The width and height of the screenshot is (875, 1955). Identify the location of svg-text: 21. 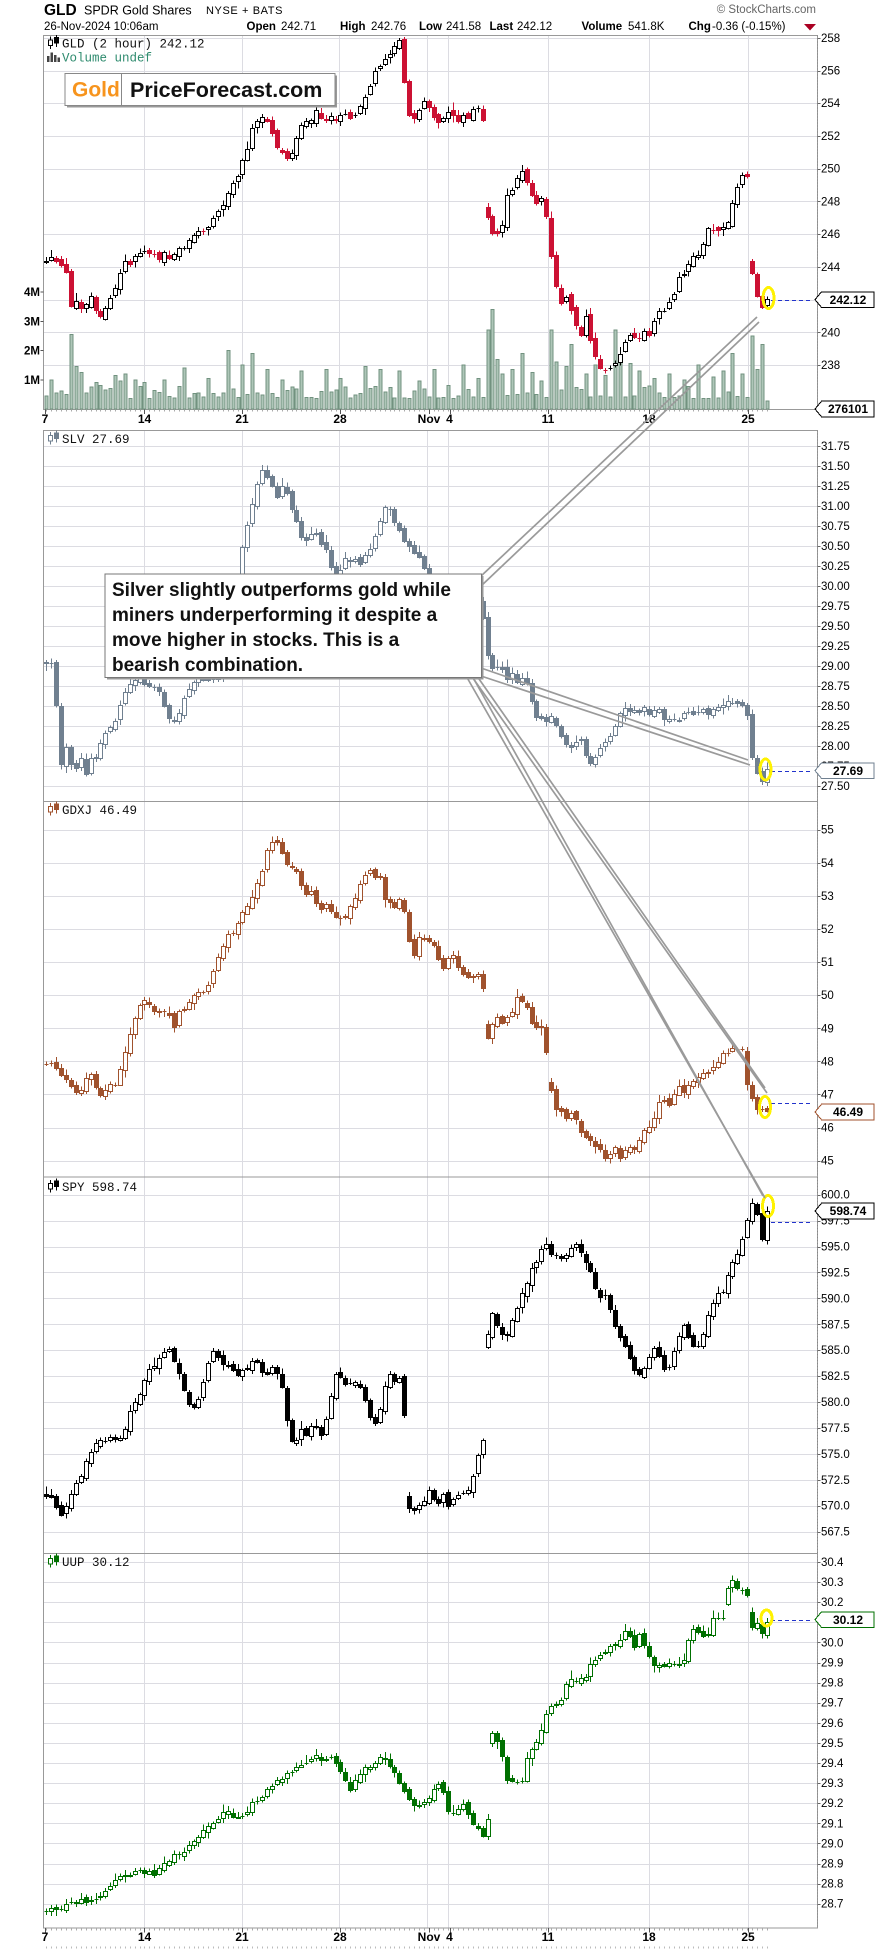
(242, 419).